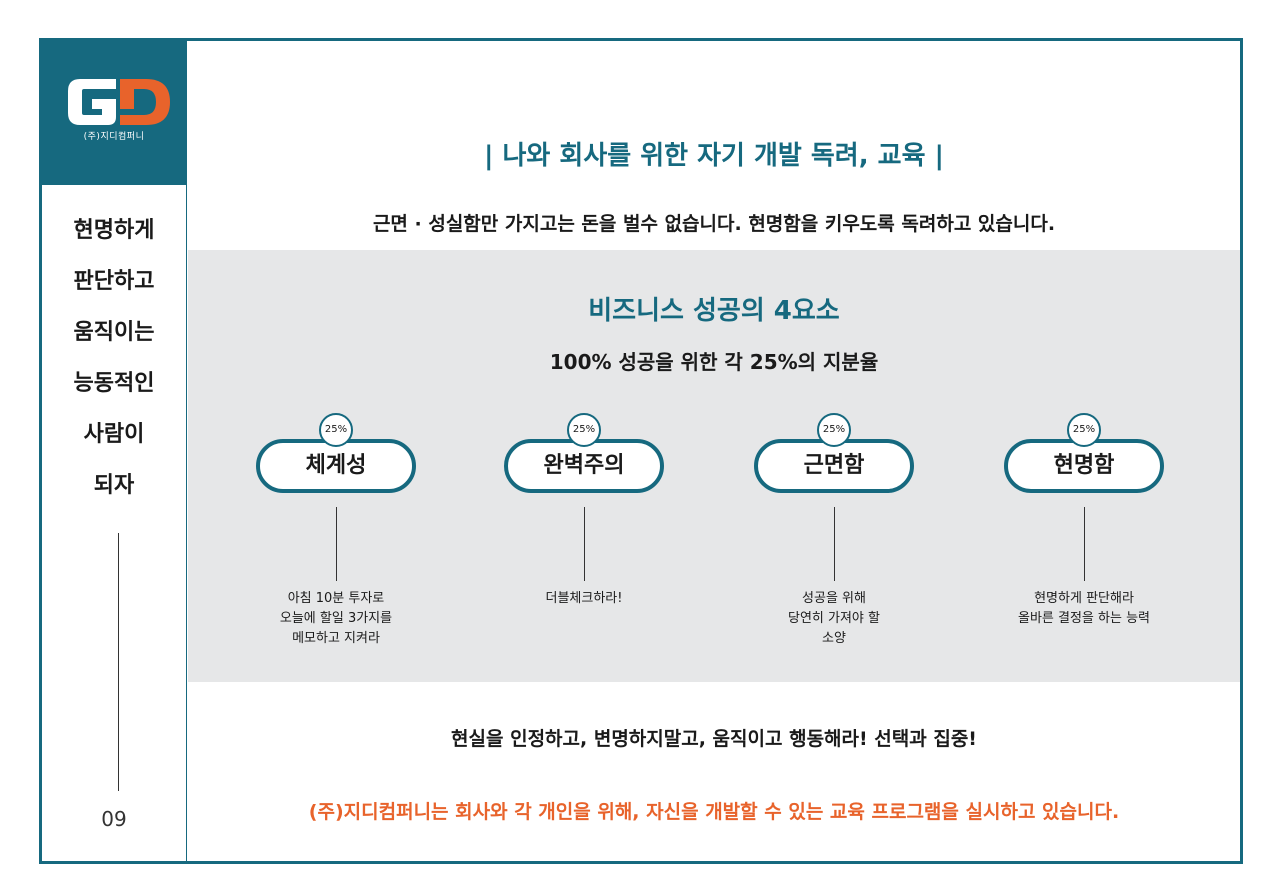 The height and width of the screenshot is (895, 1277). I want to click on description-line: 아침 10분 투자로, so click(336, 598).